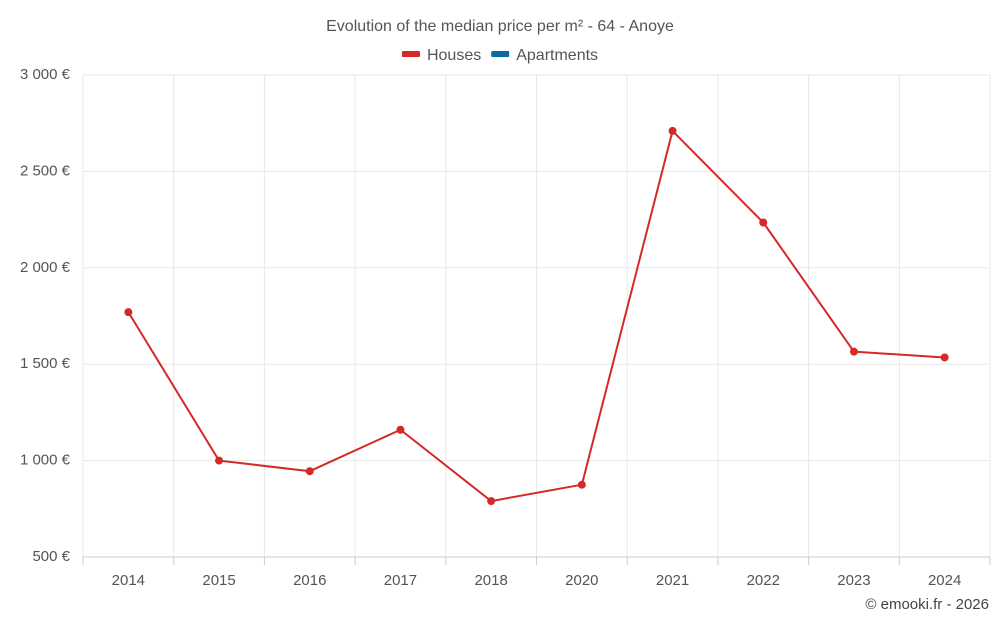 The width and height of the screenshot is (1000, 625). What do you see at coordinates (218, 580) in the screenshot?
I see `x-tick-label: 2015` at bounding box center [218, 580].